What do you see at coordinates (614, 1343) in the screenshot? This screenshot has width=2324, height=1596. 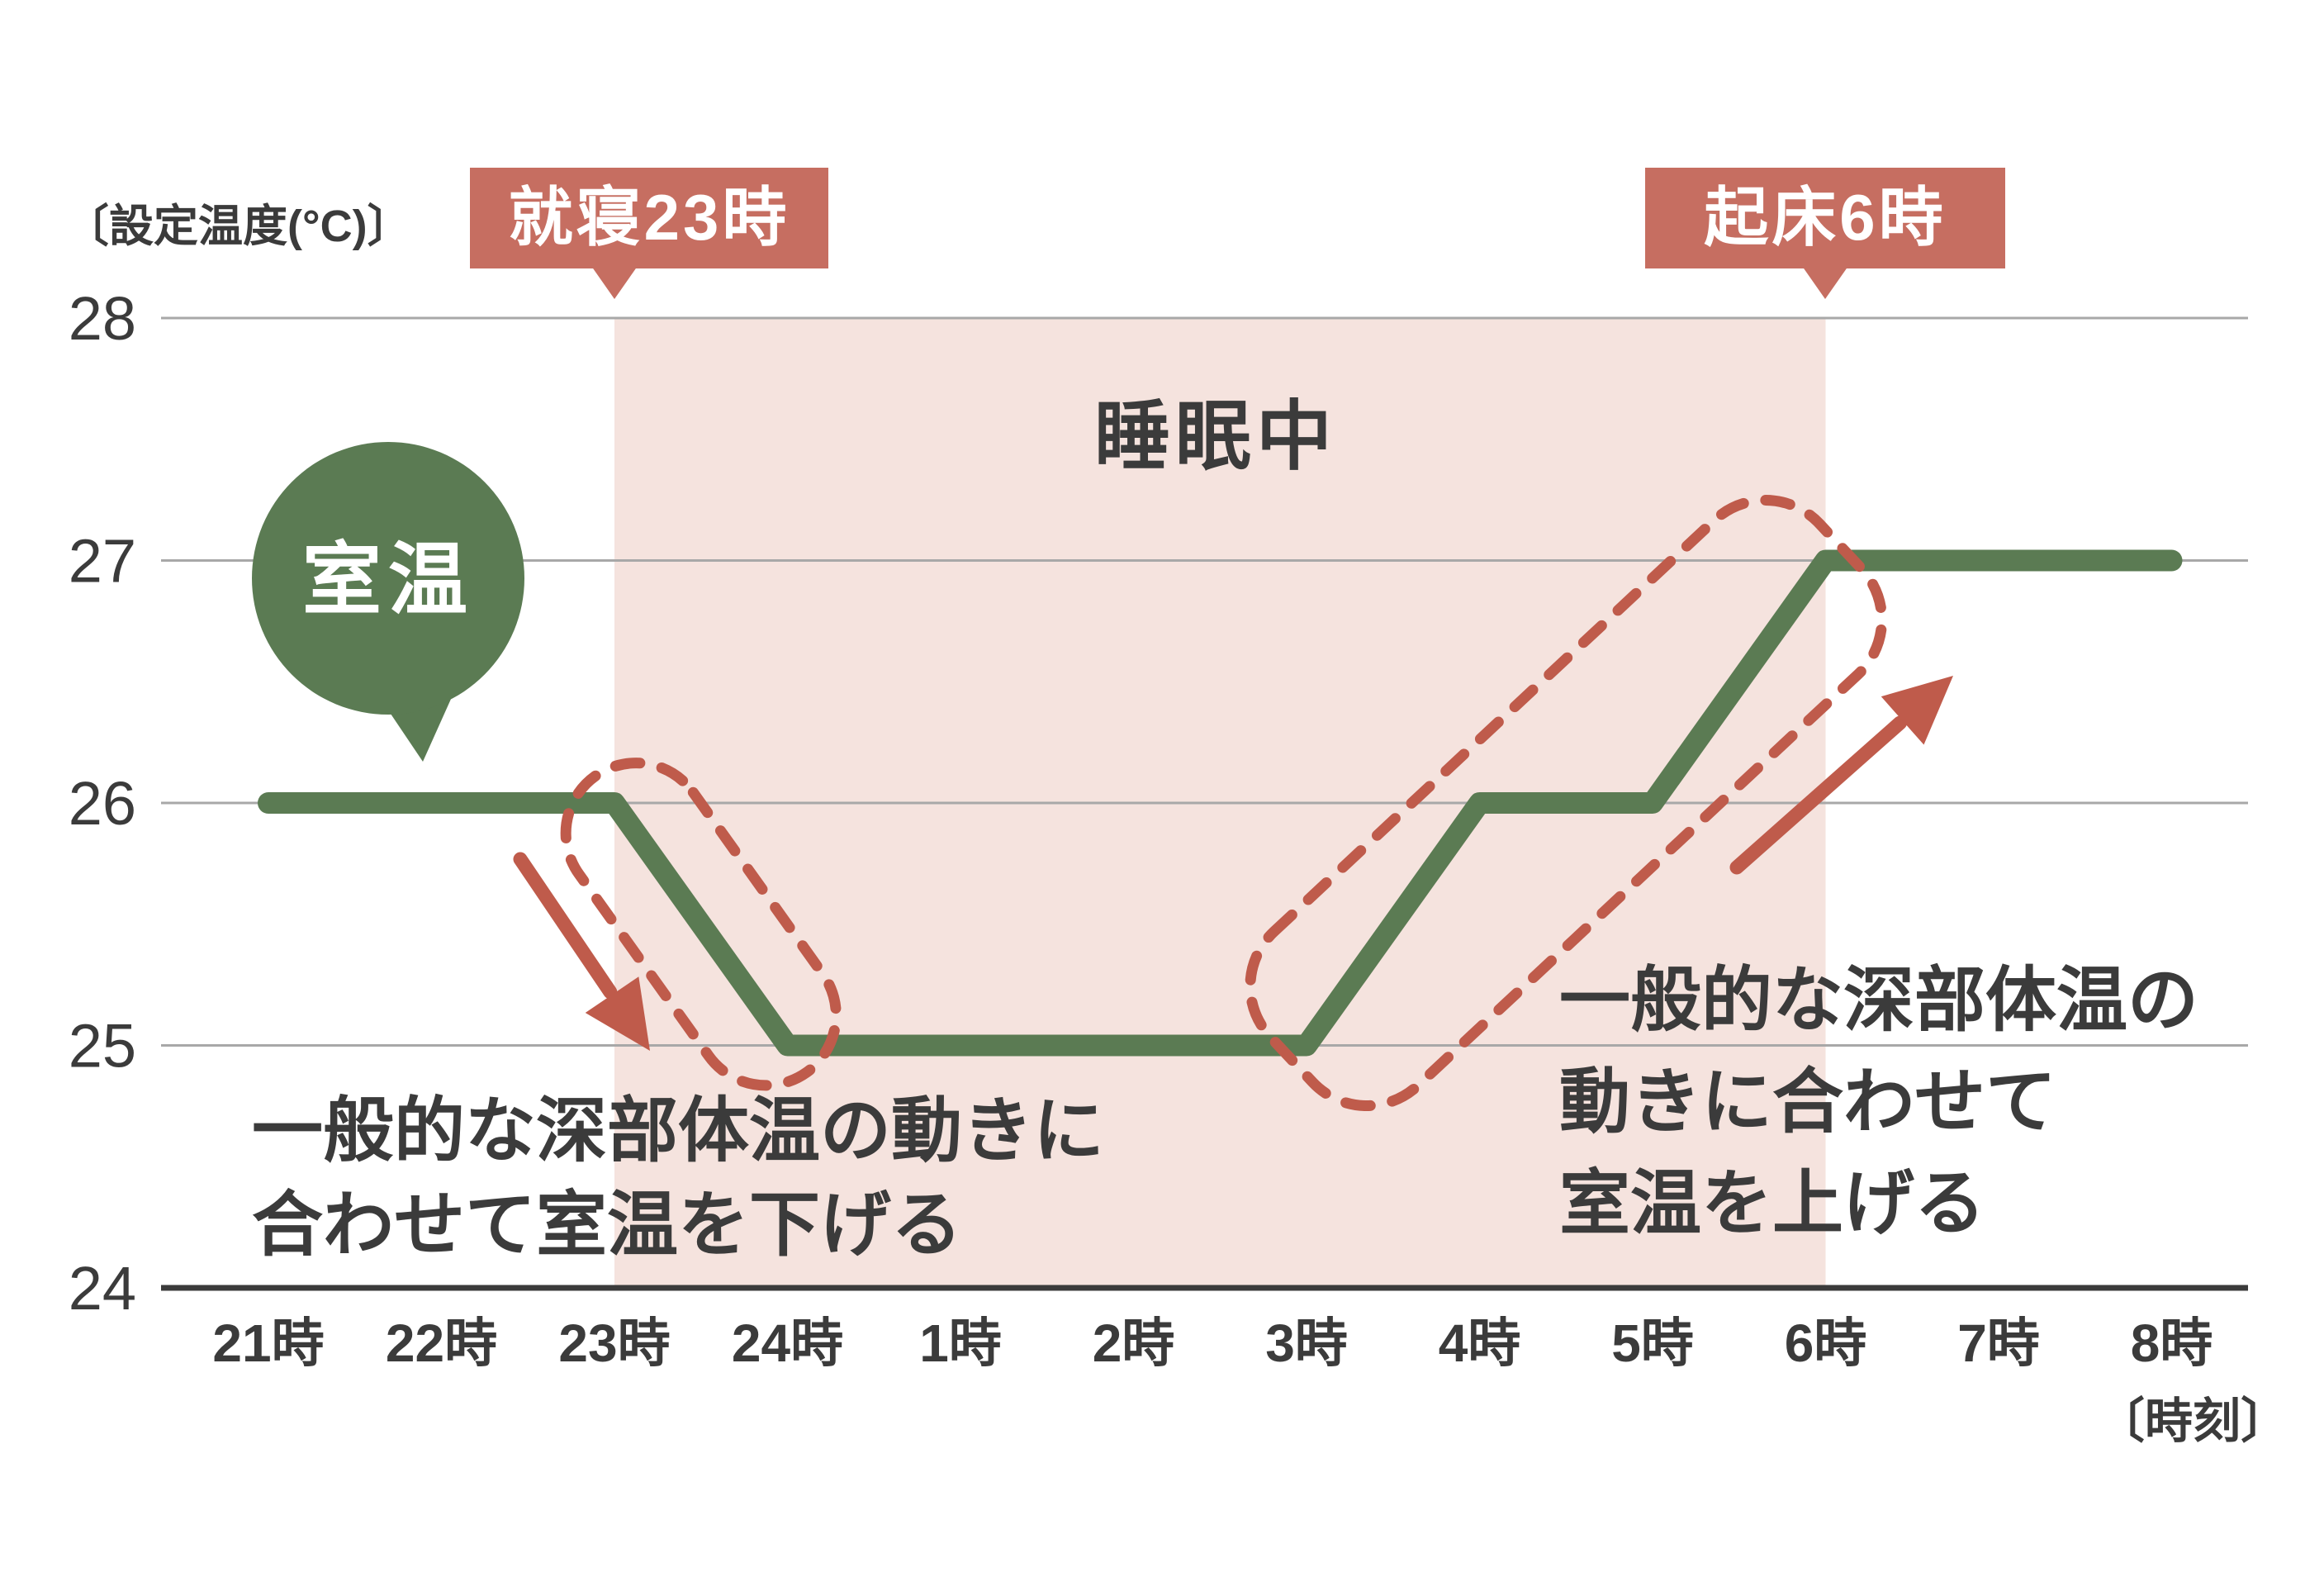 I see `x-tick-label-2: 23時` at bounding box center [614, 1343].